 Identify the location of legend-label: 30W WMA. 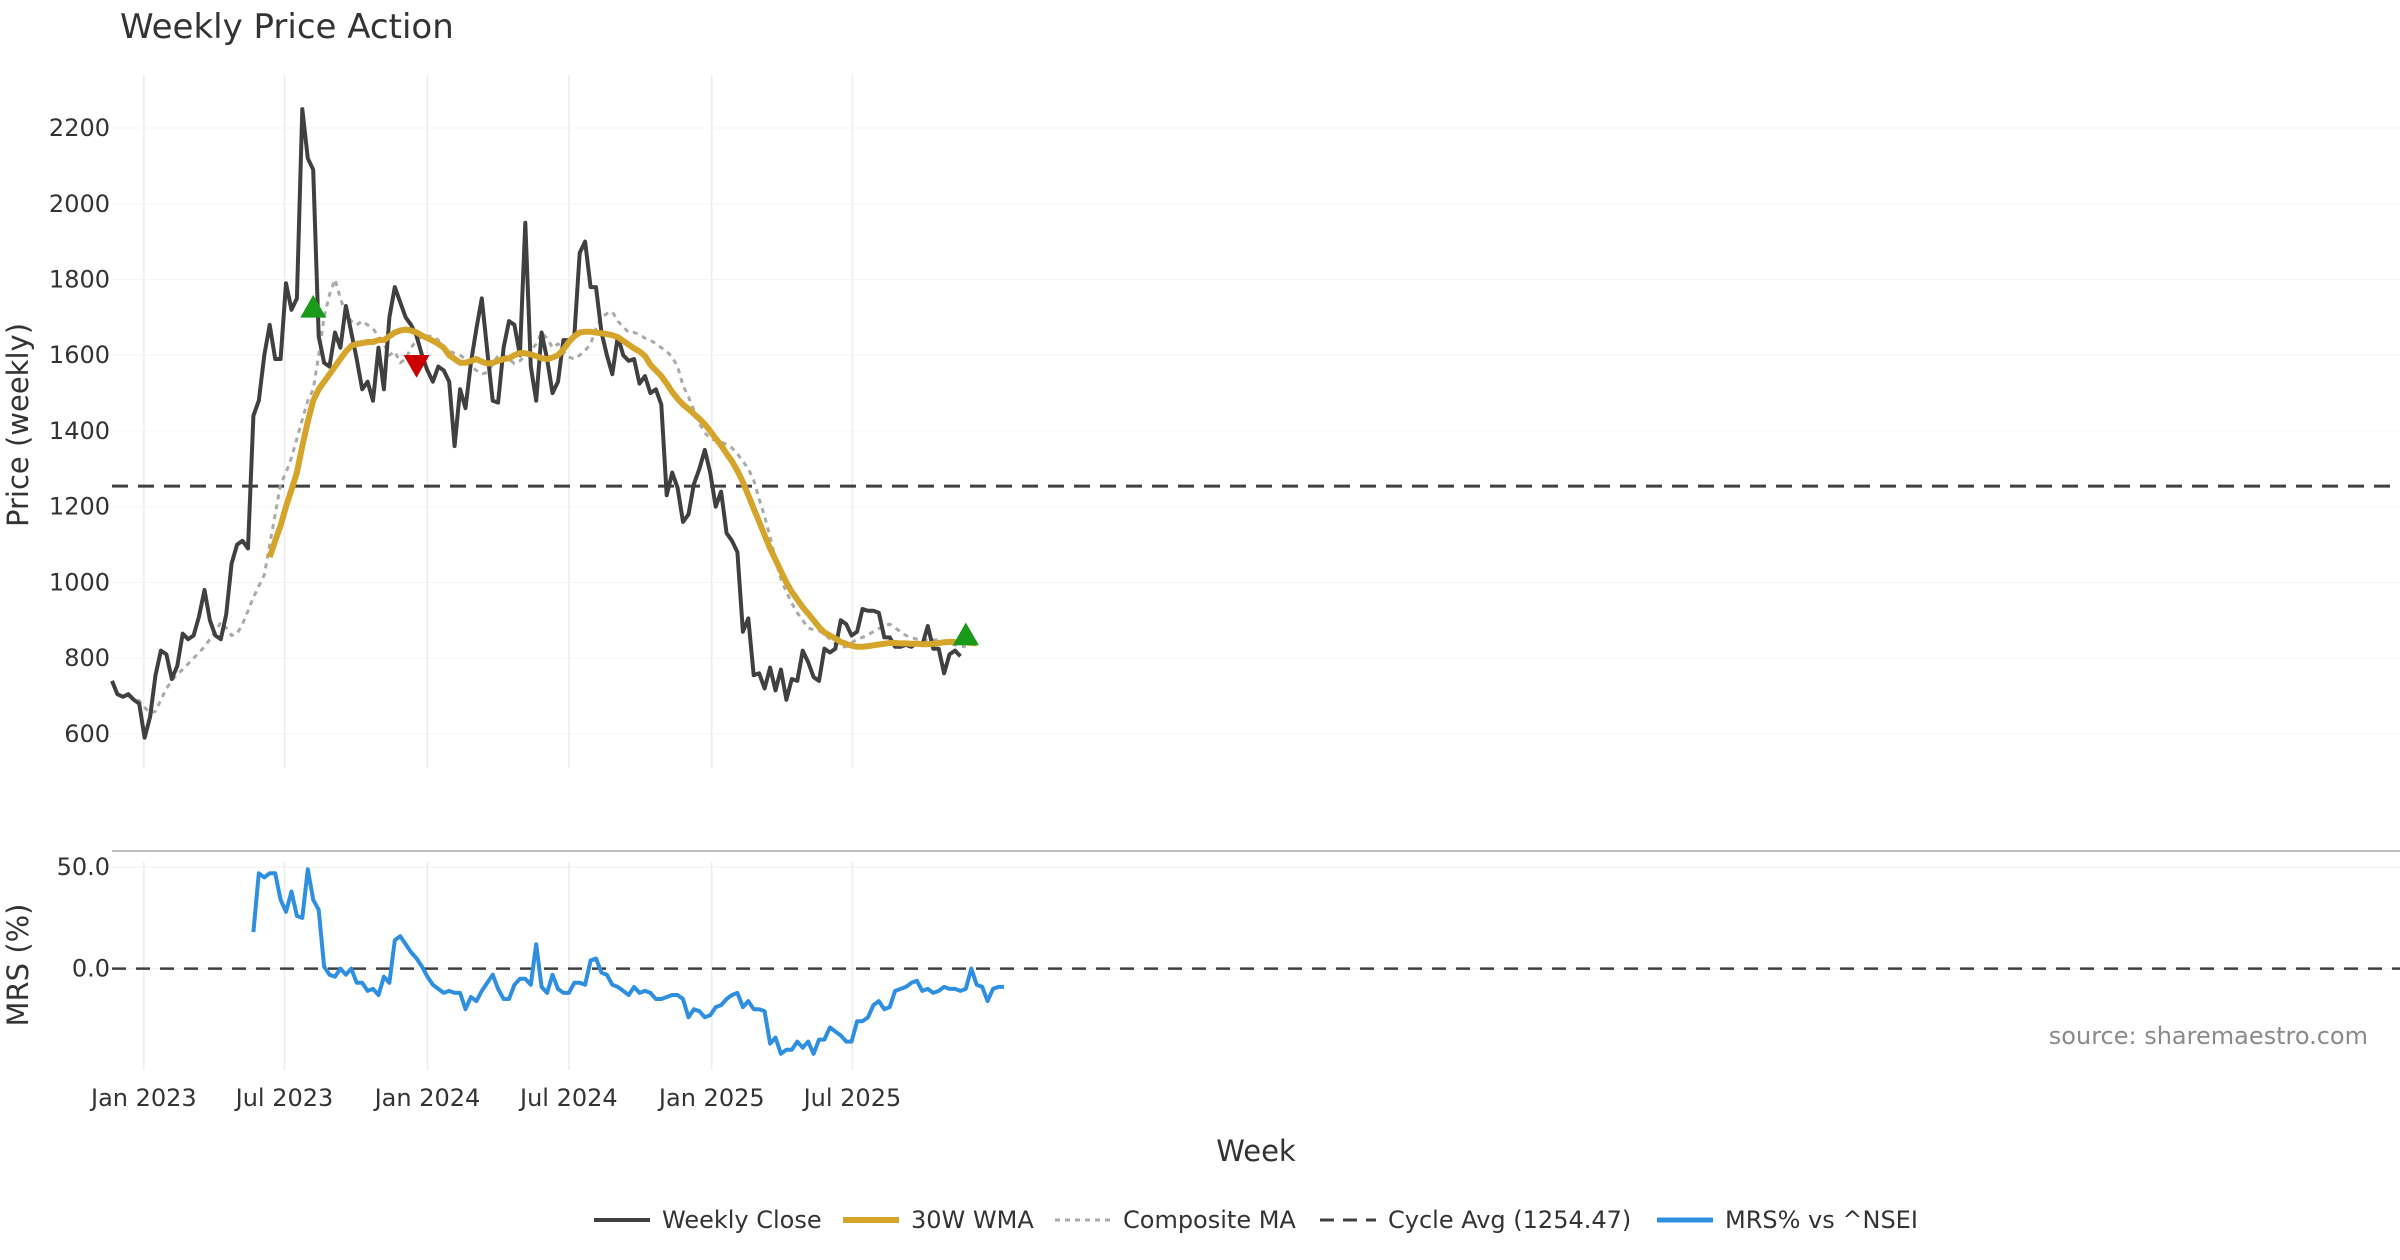
(972, 1220).